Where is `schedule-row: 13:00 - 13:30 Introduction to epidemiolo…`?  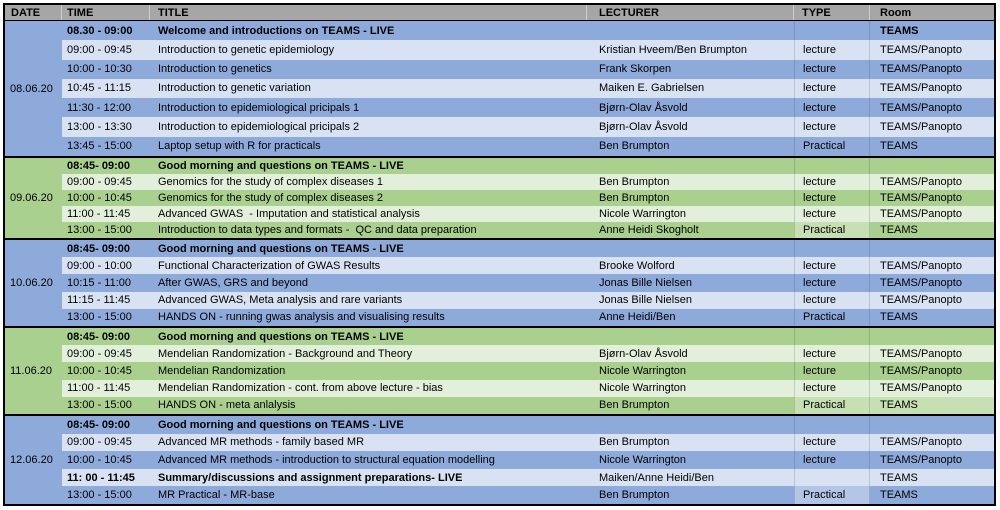 schedule-row: 13:00 - 13:30 Introduction to epidemiolo… is located at coordinates (528, 127).